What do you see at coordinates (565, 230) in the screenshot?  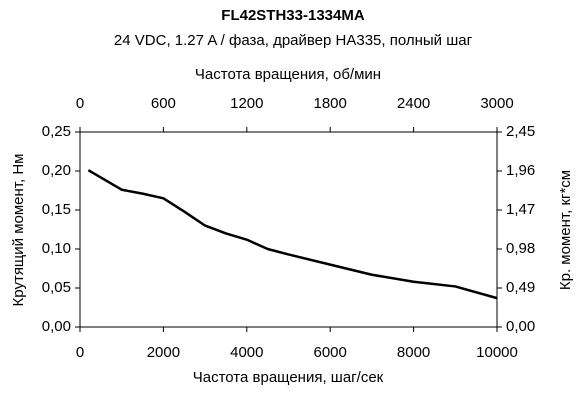 I see `y2-axis-label: Кр. момент, кг*см` at bounding box center [565, 230].